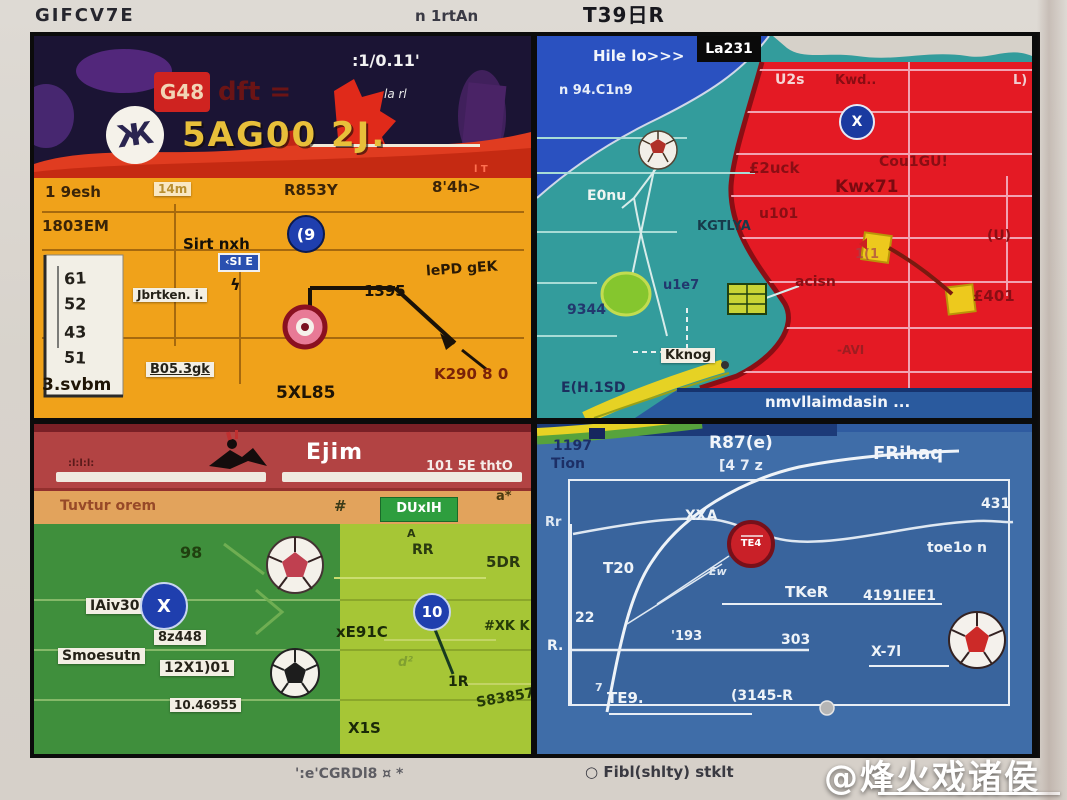 This screenshot has height=800, width=1067. I want to click on flow-label: 14m, so click(173, 189).